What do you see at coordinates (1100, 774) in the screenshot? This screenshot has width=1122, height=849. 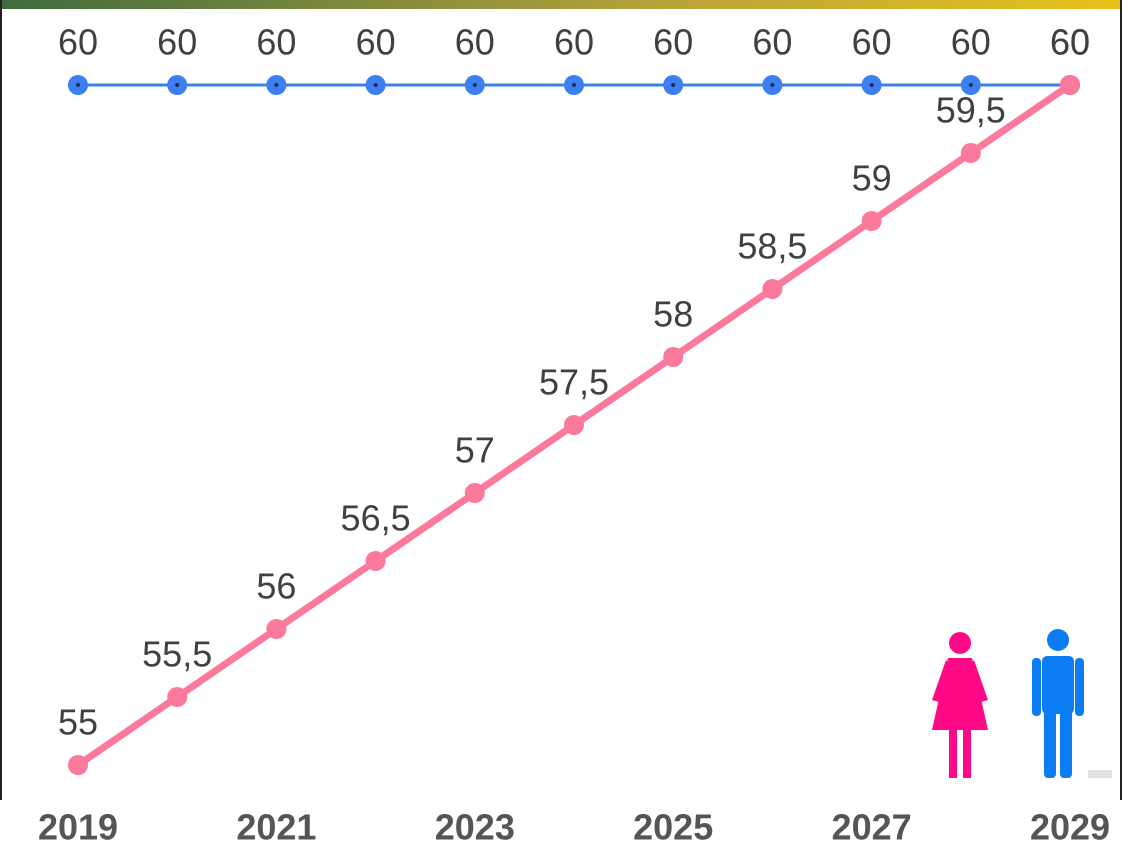 I see `decoration` at bounding box center [1100, 774].